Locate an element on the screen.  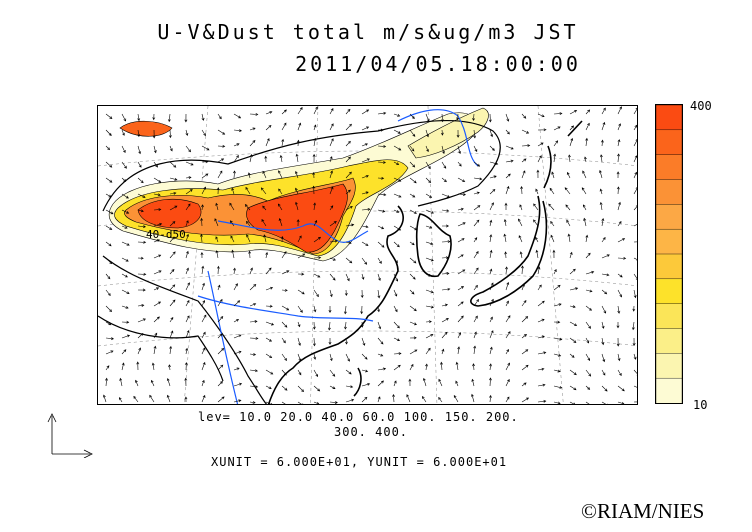
river-yangtze is located at coordinates (285, 308).